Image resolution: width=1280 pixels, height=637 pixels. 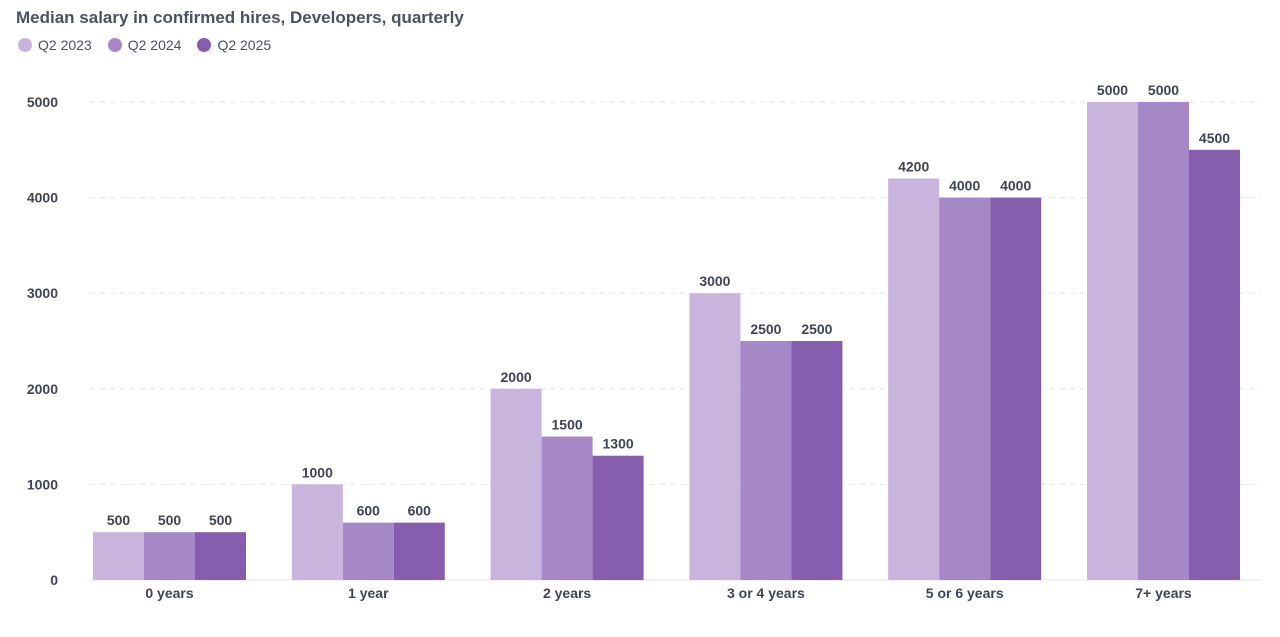 I want to click on x-category-label-1-year: 1 year, so click(x=368, y=593).